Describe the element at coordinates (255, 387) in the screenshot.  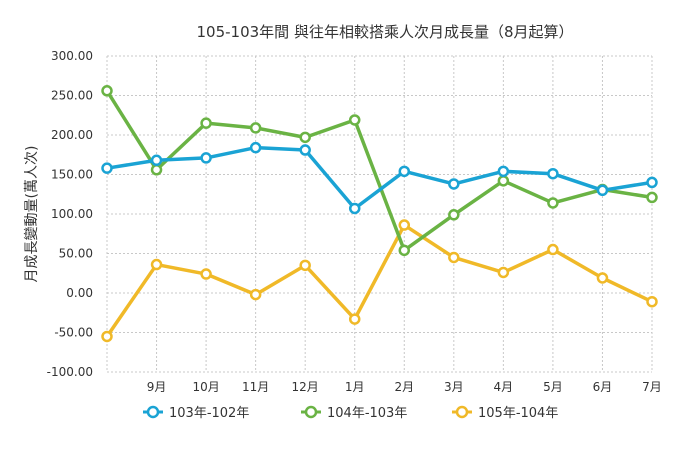
I see `x-tick-label: 11月` at that location.